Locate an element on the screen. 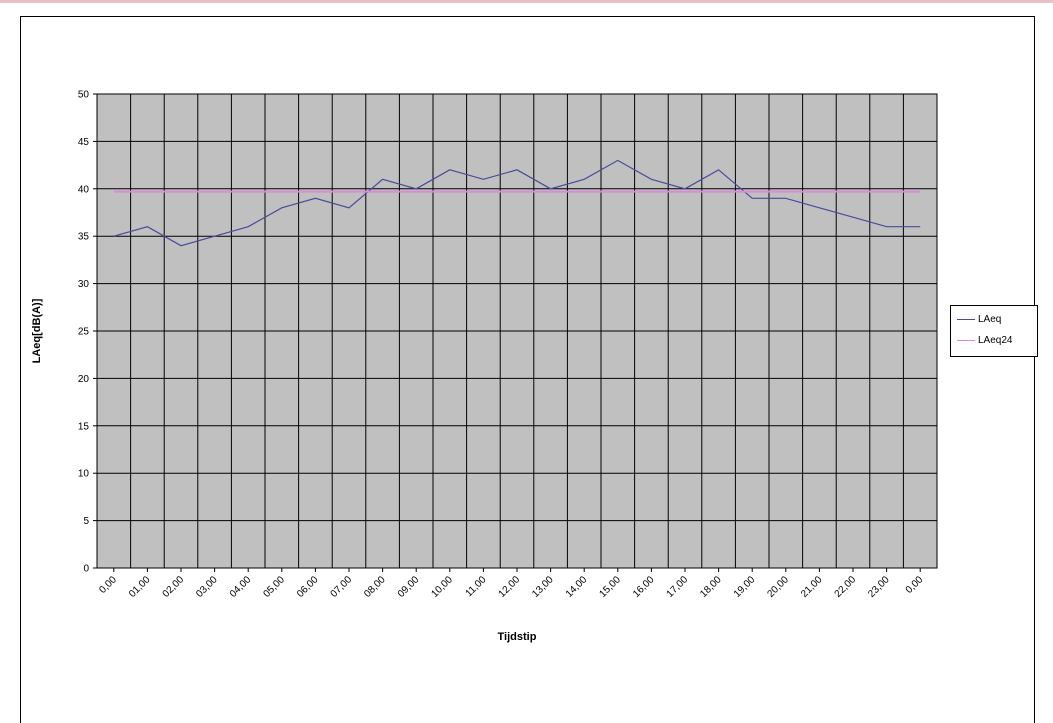 Image resolution: width=1053 pixels, height=723 pixels. x-axis-title: Tijdstip is located at coordinates (517, 637).